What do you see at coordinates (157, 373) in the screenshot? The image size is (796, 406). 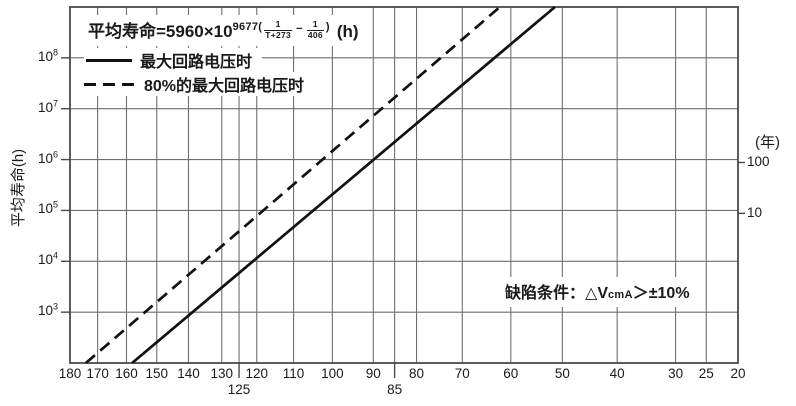 I see `x-tick-label-150: 150` at bounding box center [157, 373].